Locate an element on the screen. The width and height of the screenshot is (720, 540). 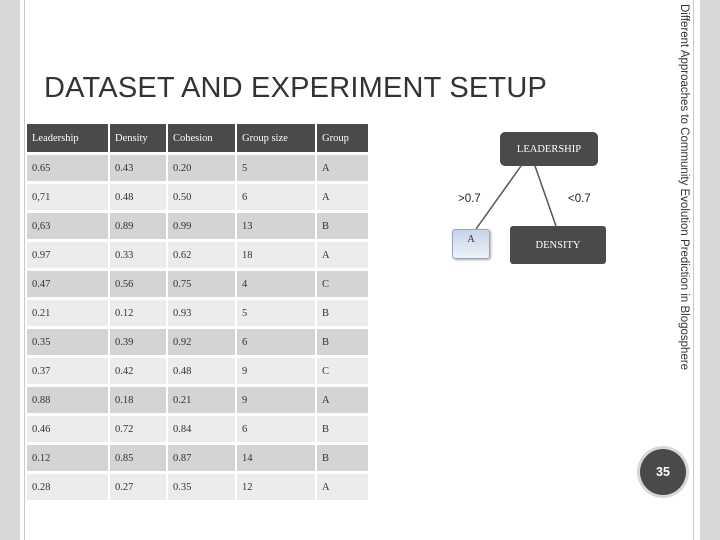
table-cell: 0,63 is located at coordinates (68, 225).